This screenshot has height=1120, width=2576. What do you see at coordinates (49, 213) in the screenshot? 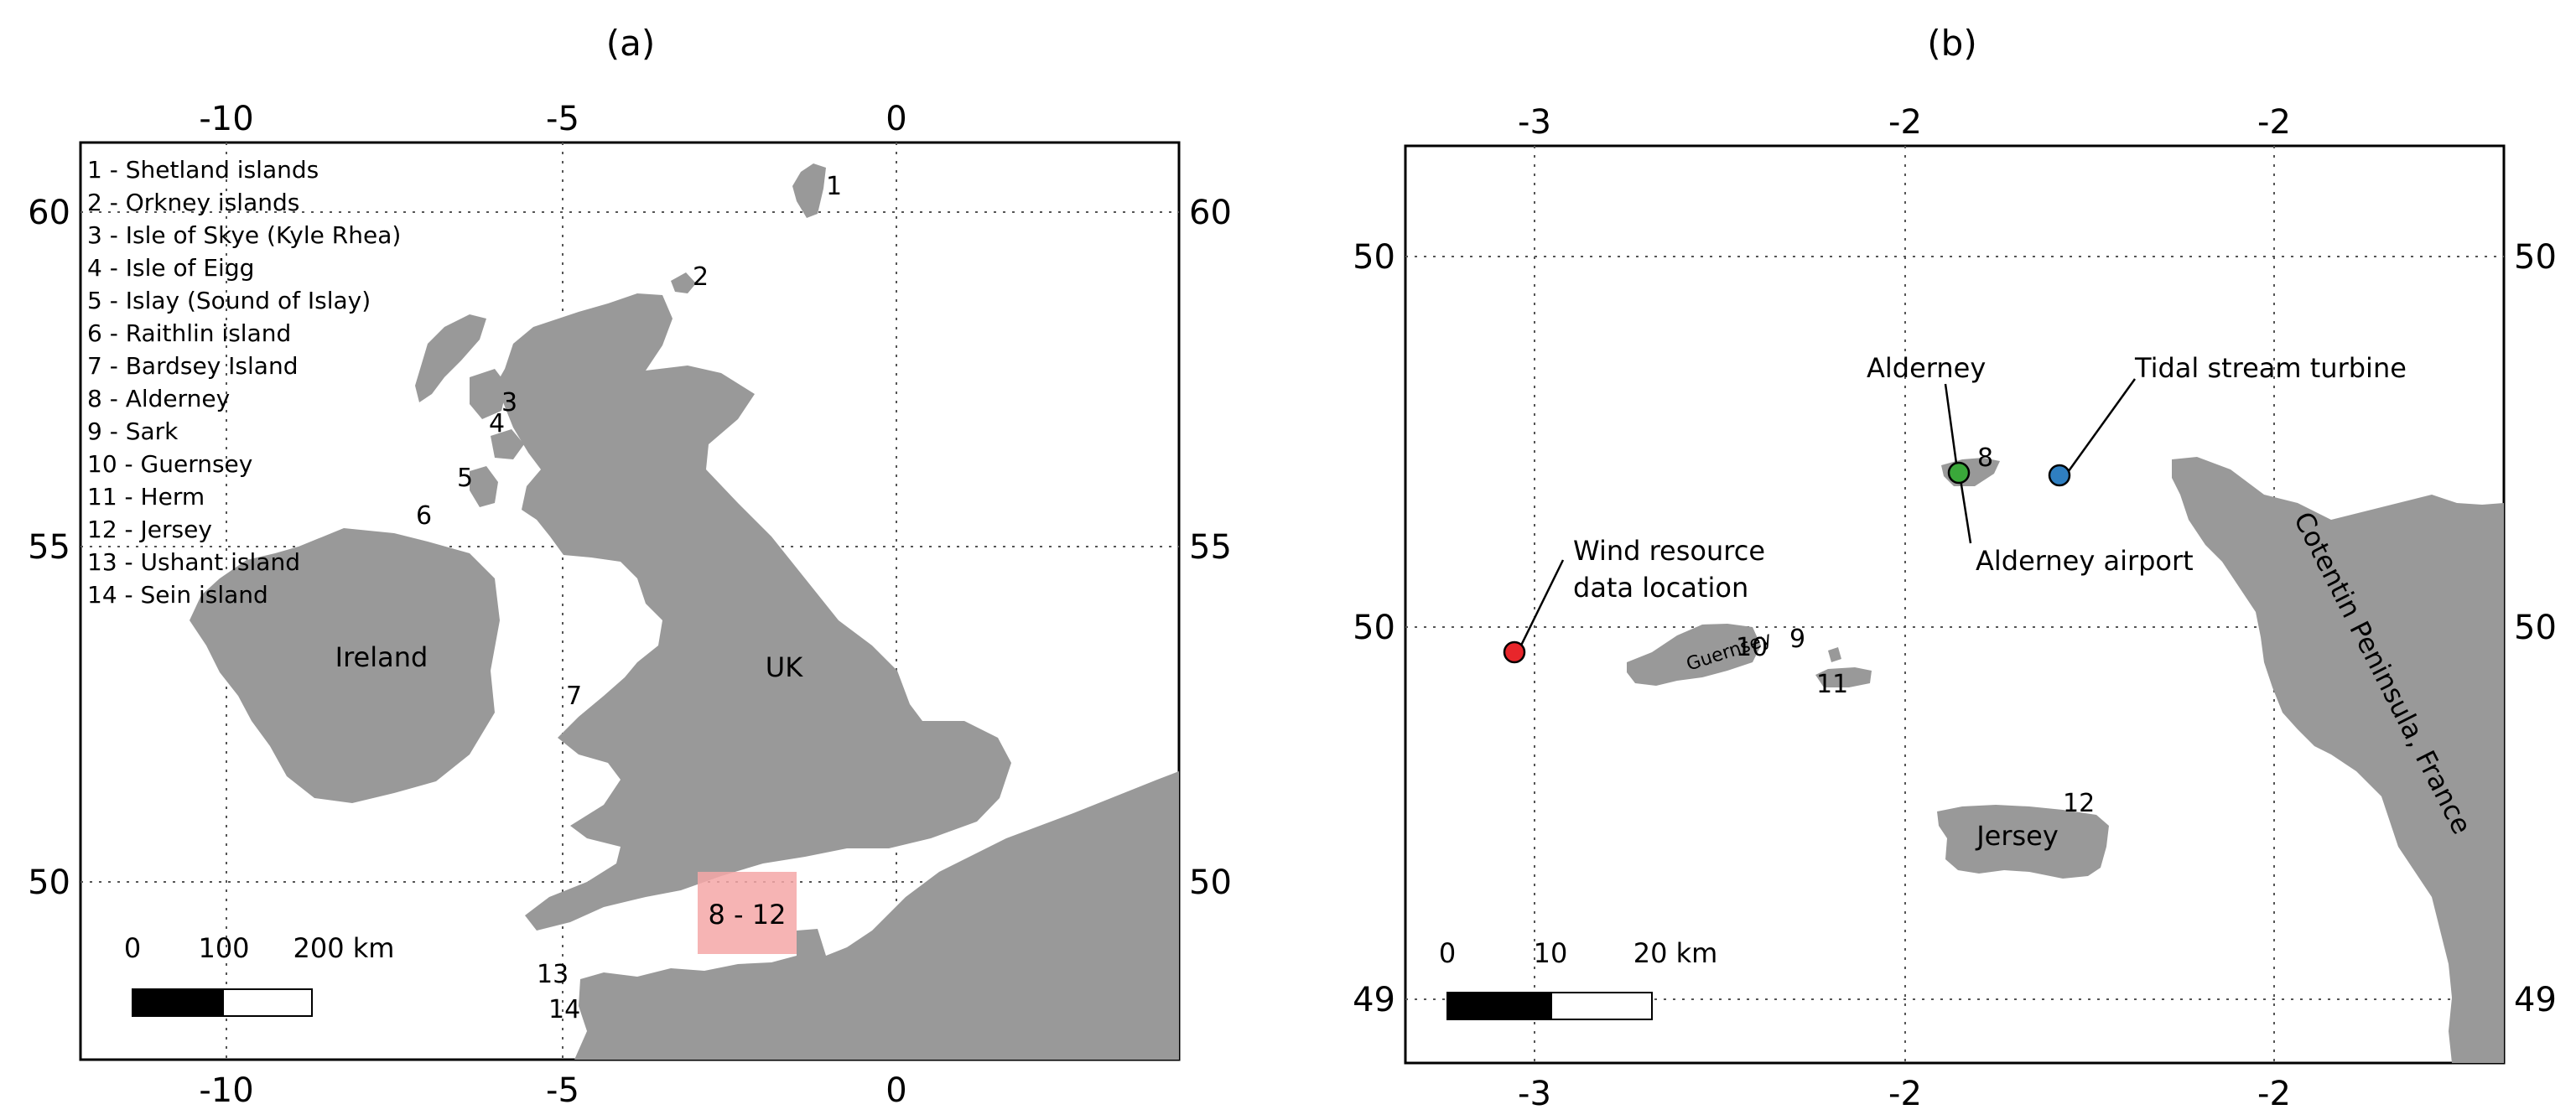
I see `a-y-tick-left: 60` at bounding box center [49, 213].